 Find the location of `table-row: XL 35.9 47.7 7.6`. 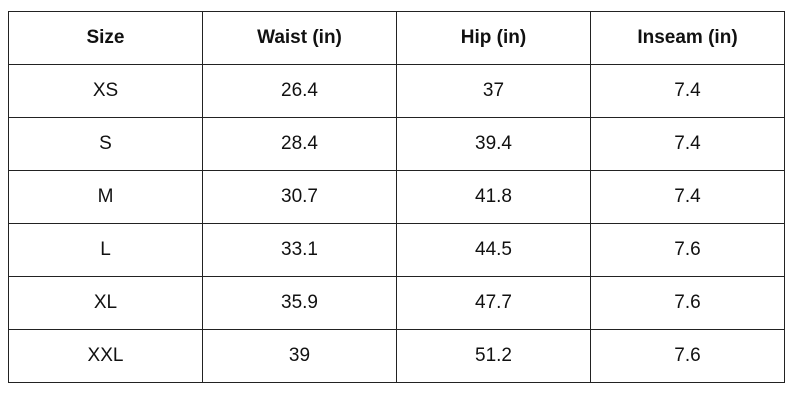

table-row: XL 35.9 47.7 7.6 is located at coordinates (396, 303).